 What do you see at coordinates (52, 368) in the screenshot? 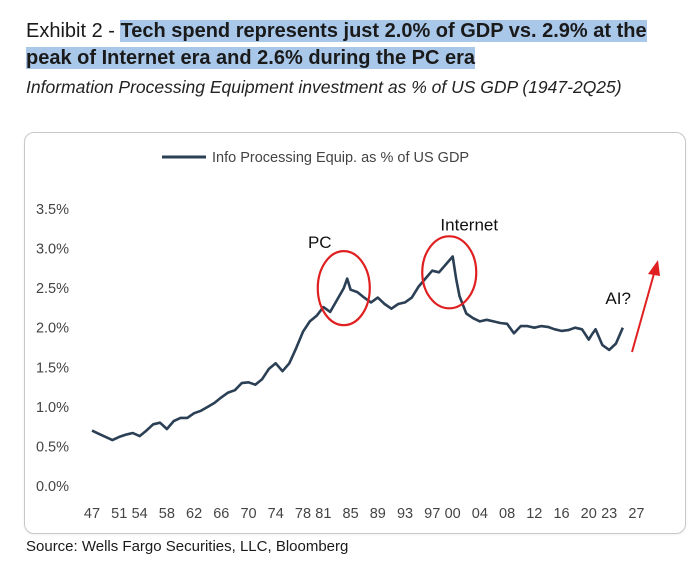
I see `y-tick-label: 1.5%` at bounding box center [52, 368].